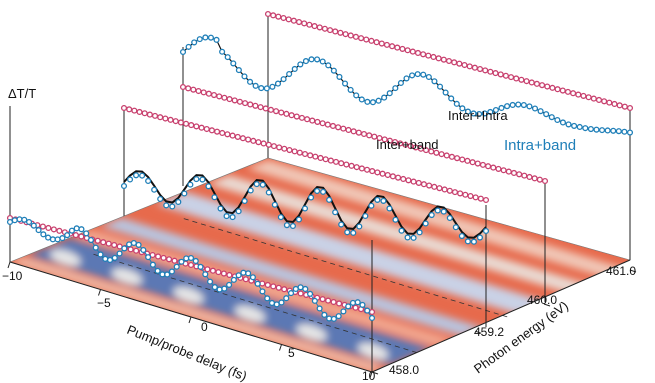 This screenshot has width=655, height=383. What do you see at coordinates (12, 276) in the screenshot?
I see `x-tick-label: −10` at bounding box center [12, 276].